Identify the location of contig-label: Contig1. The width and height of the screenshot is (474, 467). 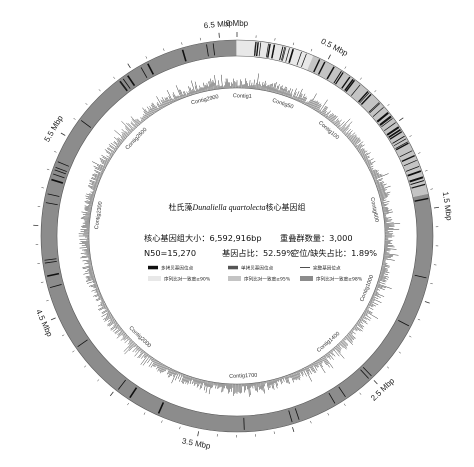
(242, 96).